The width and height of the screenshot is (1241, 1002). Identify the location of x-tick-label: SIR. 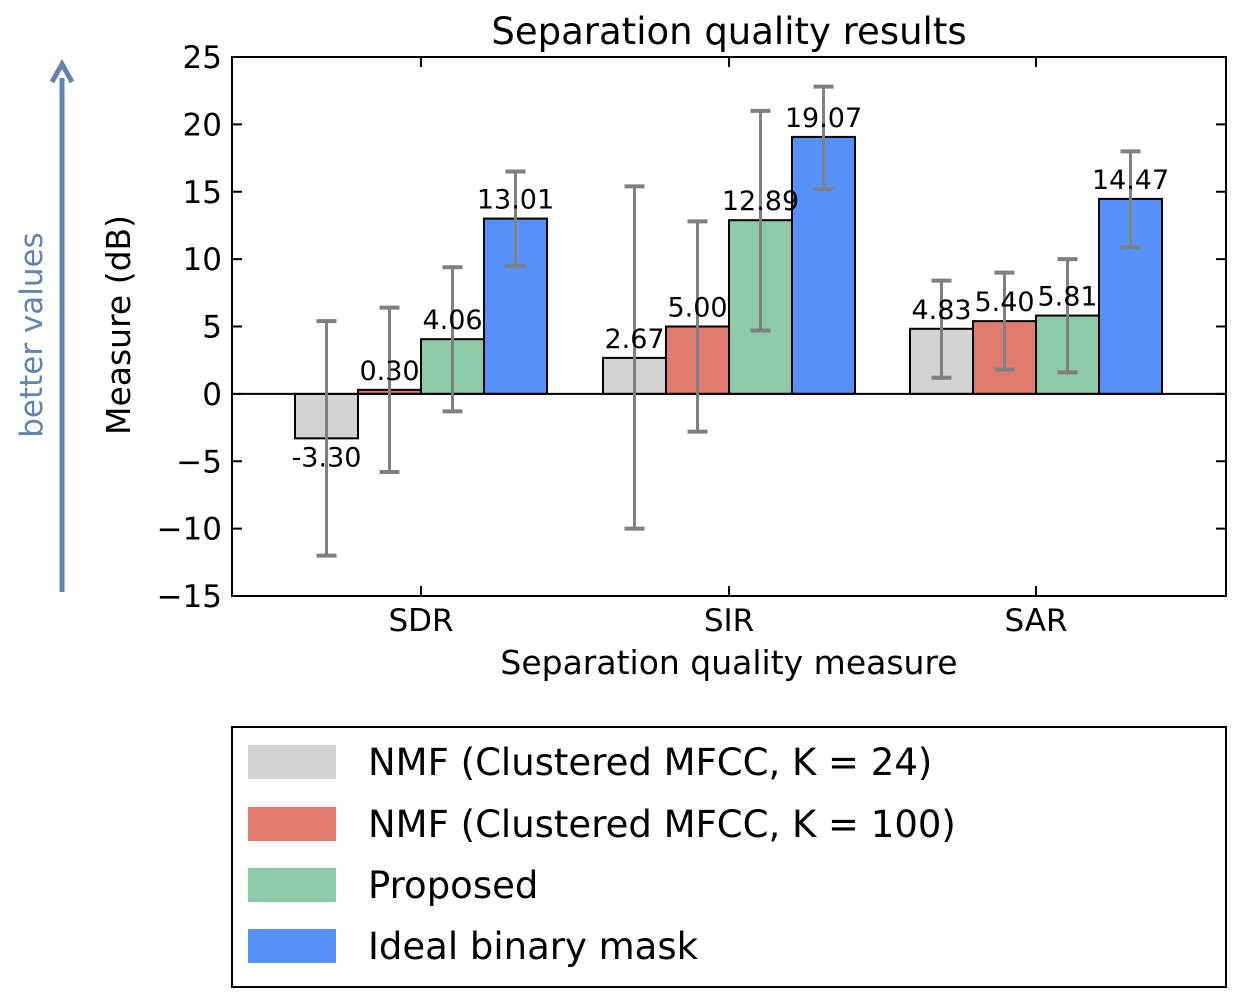
(729, 621).